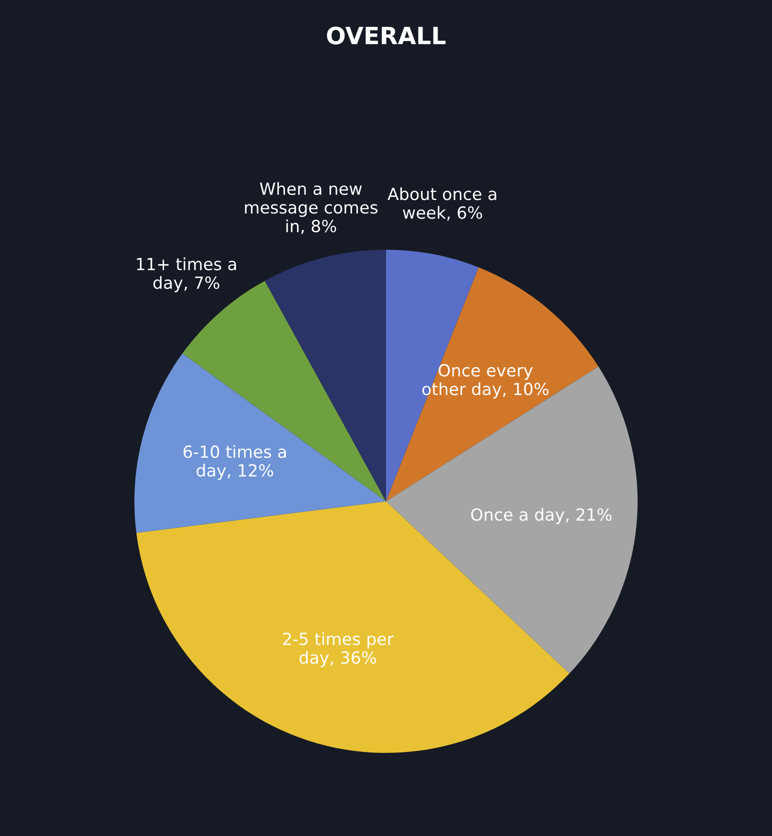 Image resolution: width=772 pixels, height=836 pixels. Describe the element at coordinates (541, 516) in the screenshot. I see `slice-label: Once a day, 21%` at that location.